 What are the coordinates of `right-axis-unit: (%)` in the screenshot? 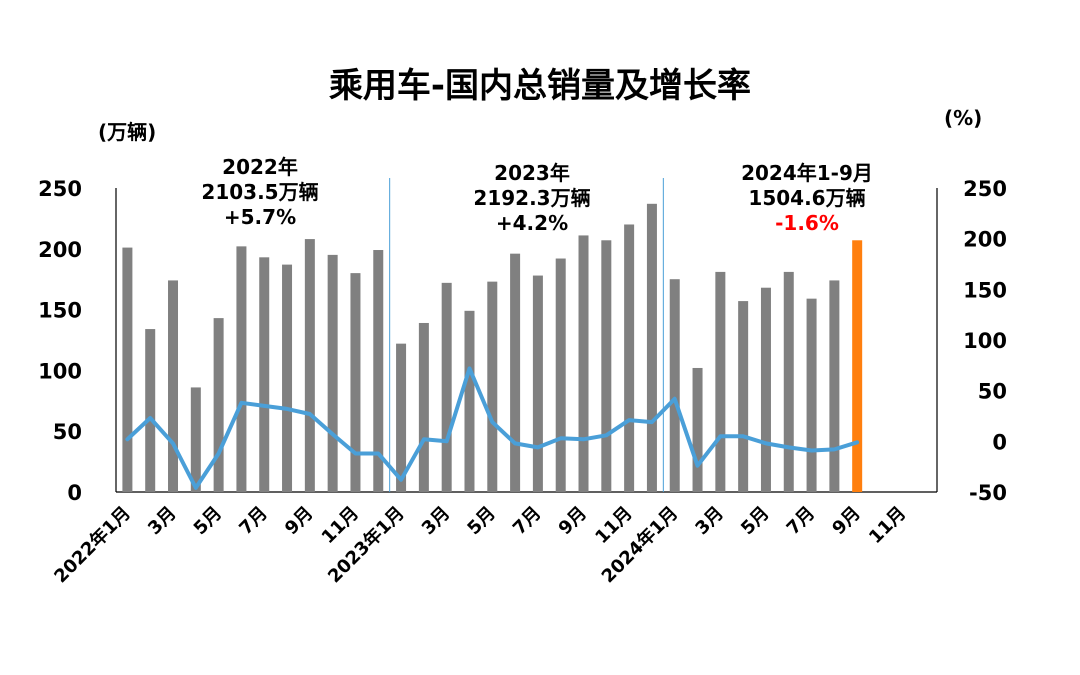 It's located at (963, 118).